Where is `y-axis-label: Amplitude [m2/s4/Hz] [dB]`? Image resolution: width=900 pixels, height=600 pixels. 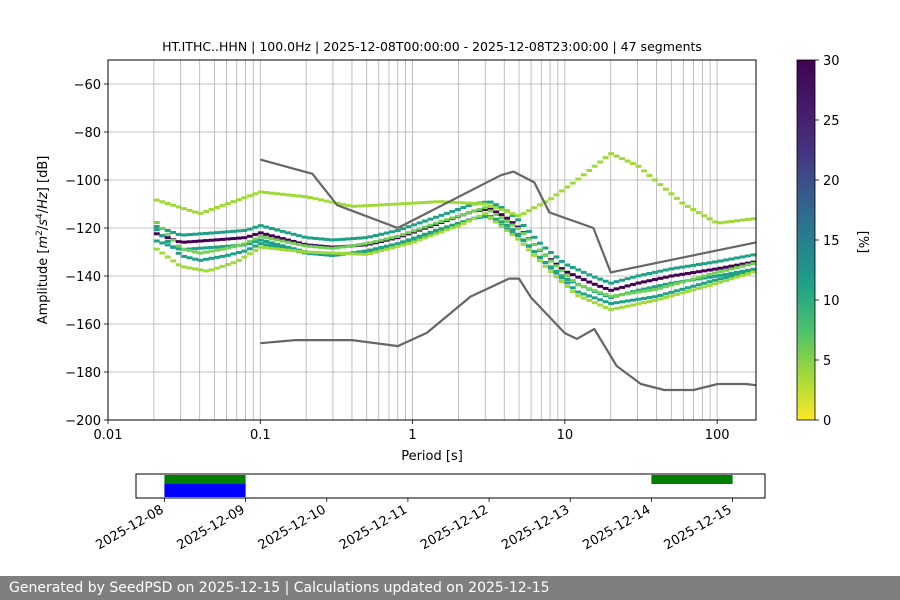 y-axis-label: Amplitude [m2/s4/Hz] [dB] is located at coordinates (43, 240).